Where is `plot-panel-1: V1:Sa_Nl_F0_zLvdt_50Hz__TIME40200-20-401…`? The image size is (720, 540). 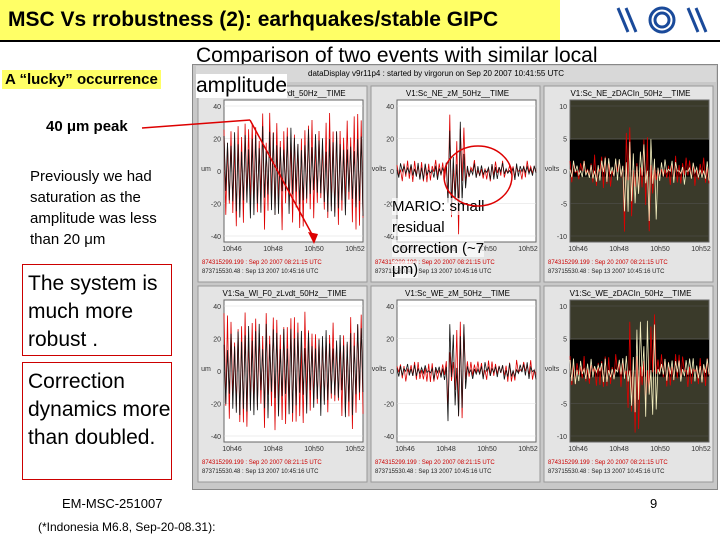
plot-panel-1: V1:Sa_Nl_F0_zLvdt_50Hz__TIME40200-20-401… is located at coordinates (282, 184).